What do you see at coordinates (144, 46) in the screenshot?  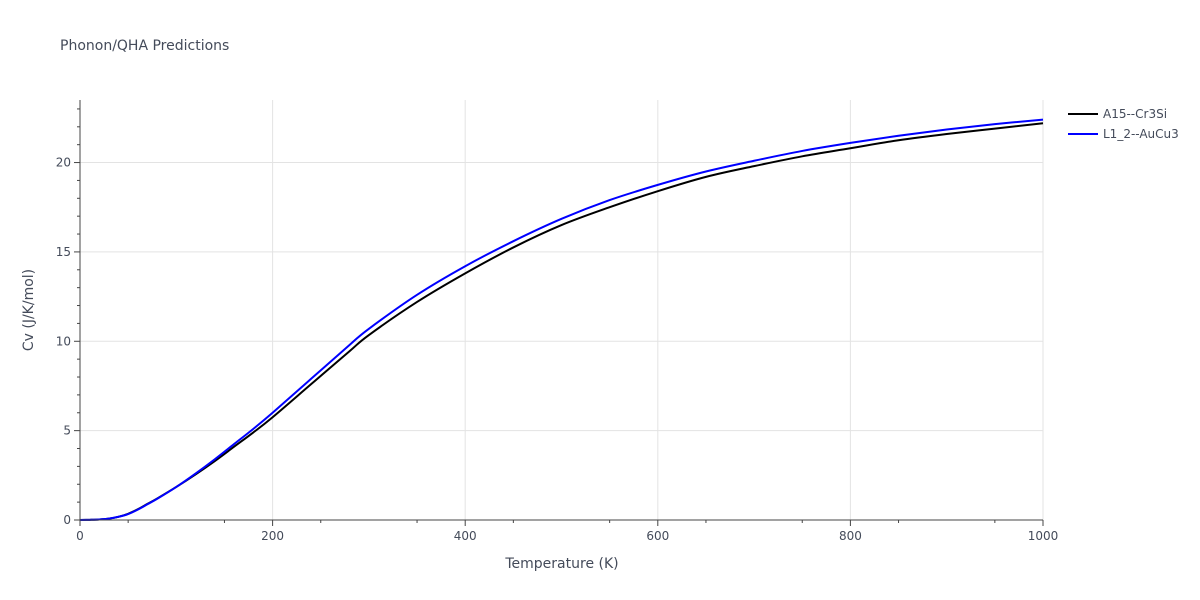 I see `chart-title: Phonon/QHA Predictions` at bounding box center [144, 46].